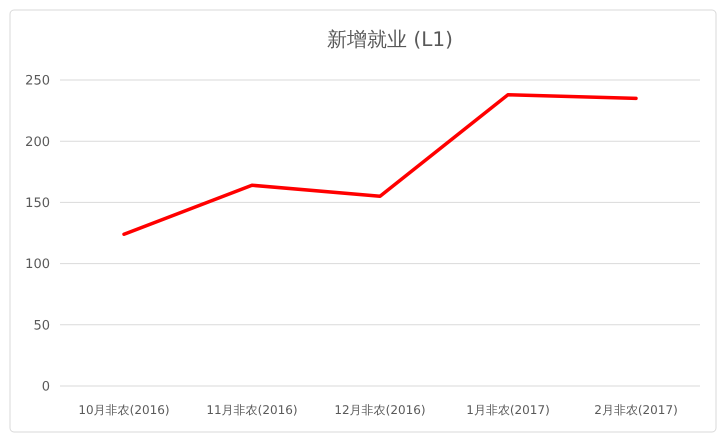 This screenshot has width=726, height=442. I want to click on x-tick-label: 1月非农(2017), so click(508, 410).